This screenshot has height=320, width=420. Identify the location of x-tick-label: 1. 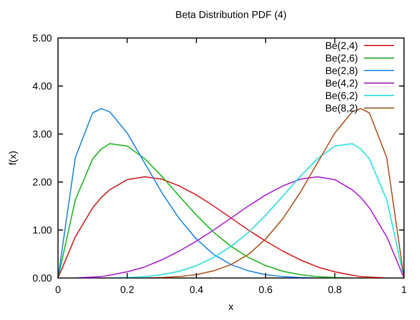
(404, 290).